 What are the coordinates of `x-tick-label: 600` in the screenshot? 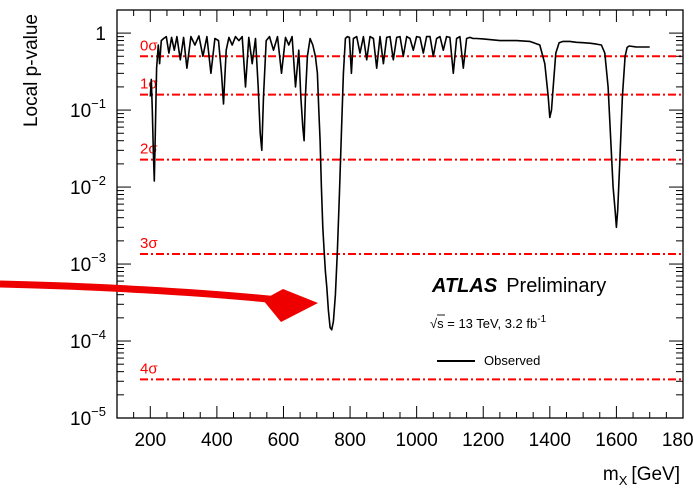 It's located at (284, 440).